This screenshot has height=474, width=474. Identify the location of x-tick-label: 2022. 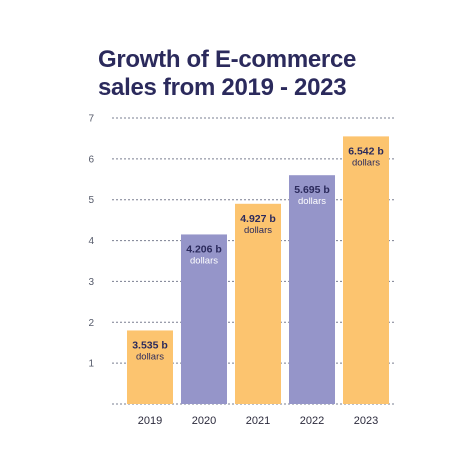
(312, 421).